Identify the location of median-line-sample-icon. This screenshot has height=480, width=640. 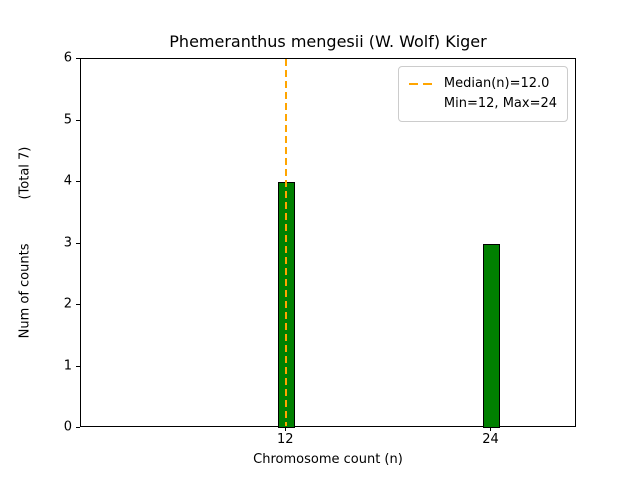
(422, 84).